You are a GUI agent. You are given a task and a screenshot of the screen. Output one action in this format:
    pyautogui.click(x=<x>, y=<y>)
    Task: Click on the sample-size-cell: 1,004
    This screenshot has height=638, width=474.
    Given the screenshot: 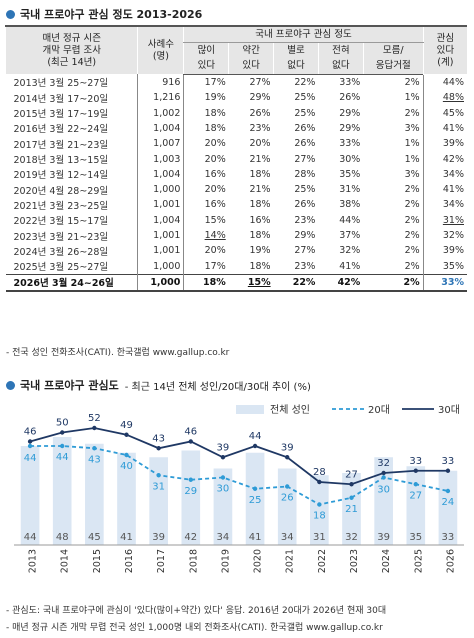 What is the action you would take?
    pyautogui.click(x=161, y=128)
    